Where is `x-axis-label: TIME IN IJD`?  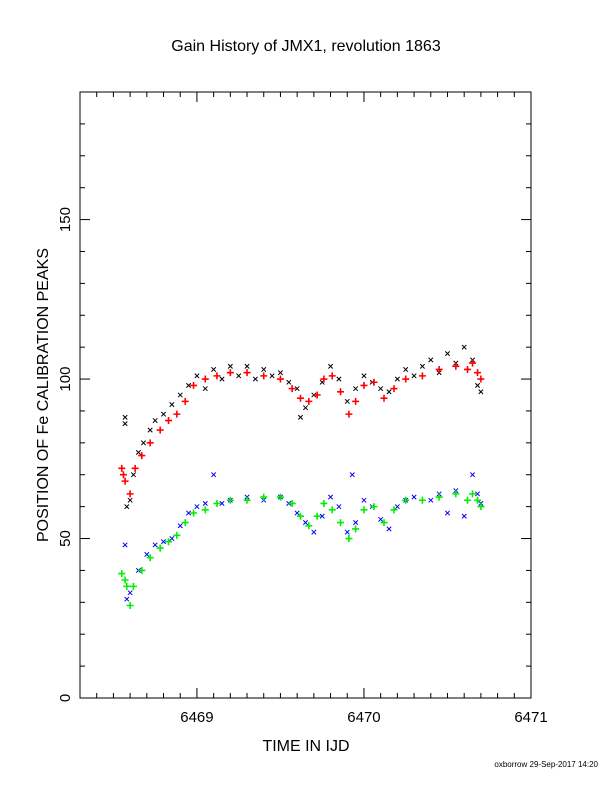
x-axis-label: TIME IN IJD is located at coordinates (306, 746).